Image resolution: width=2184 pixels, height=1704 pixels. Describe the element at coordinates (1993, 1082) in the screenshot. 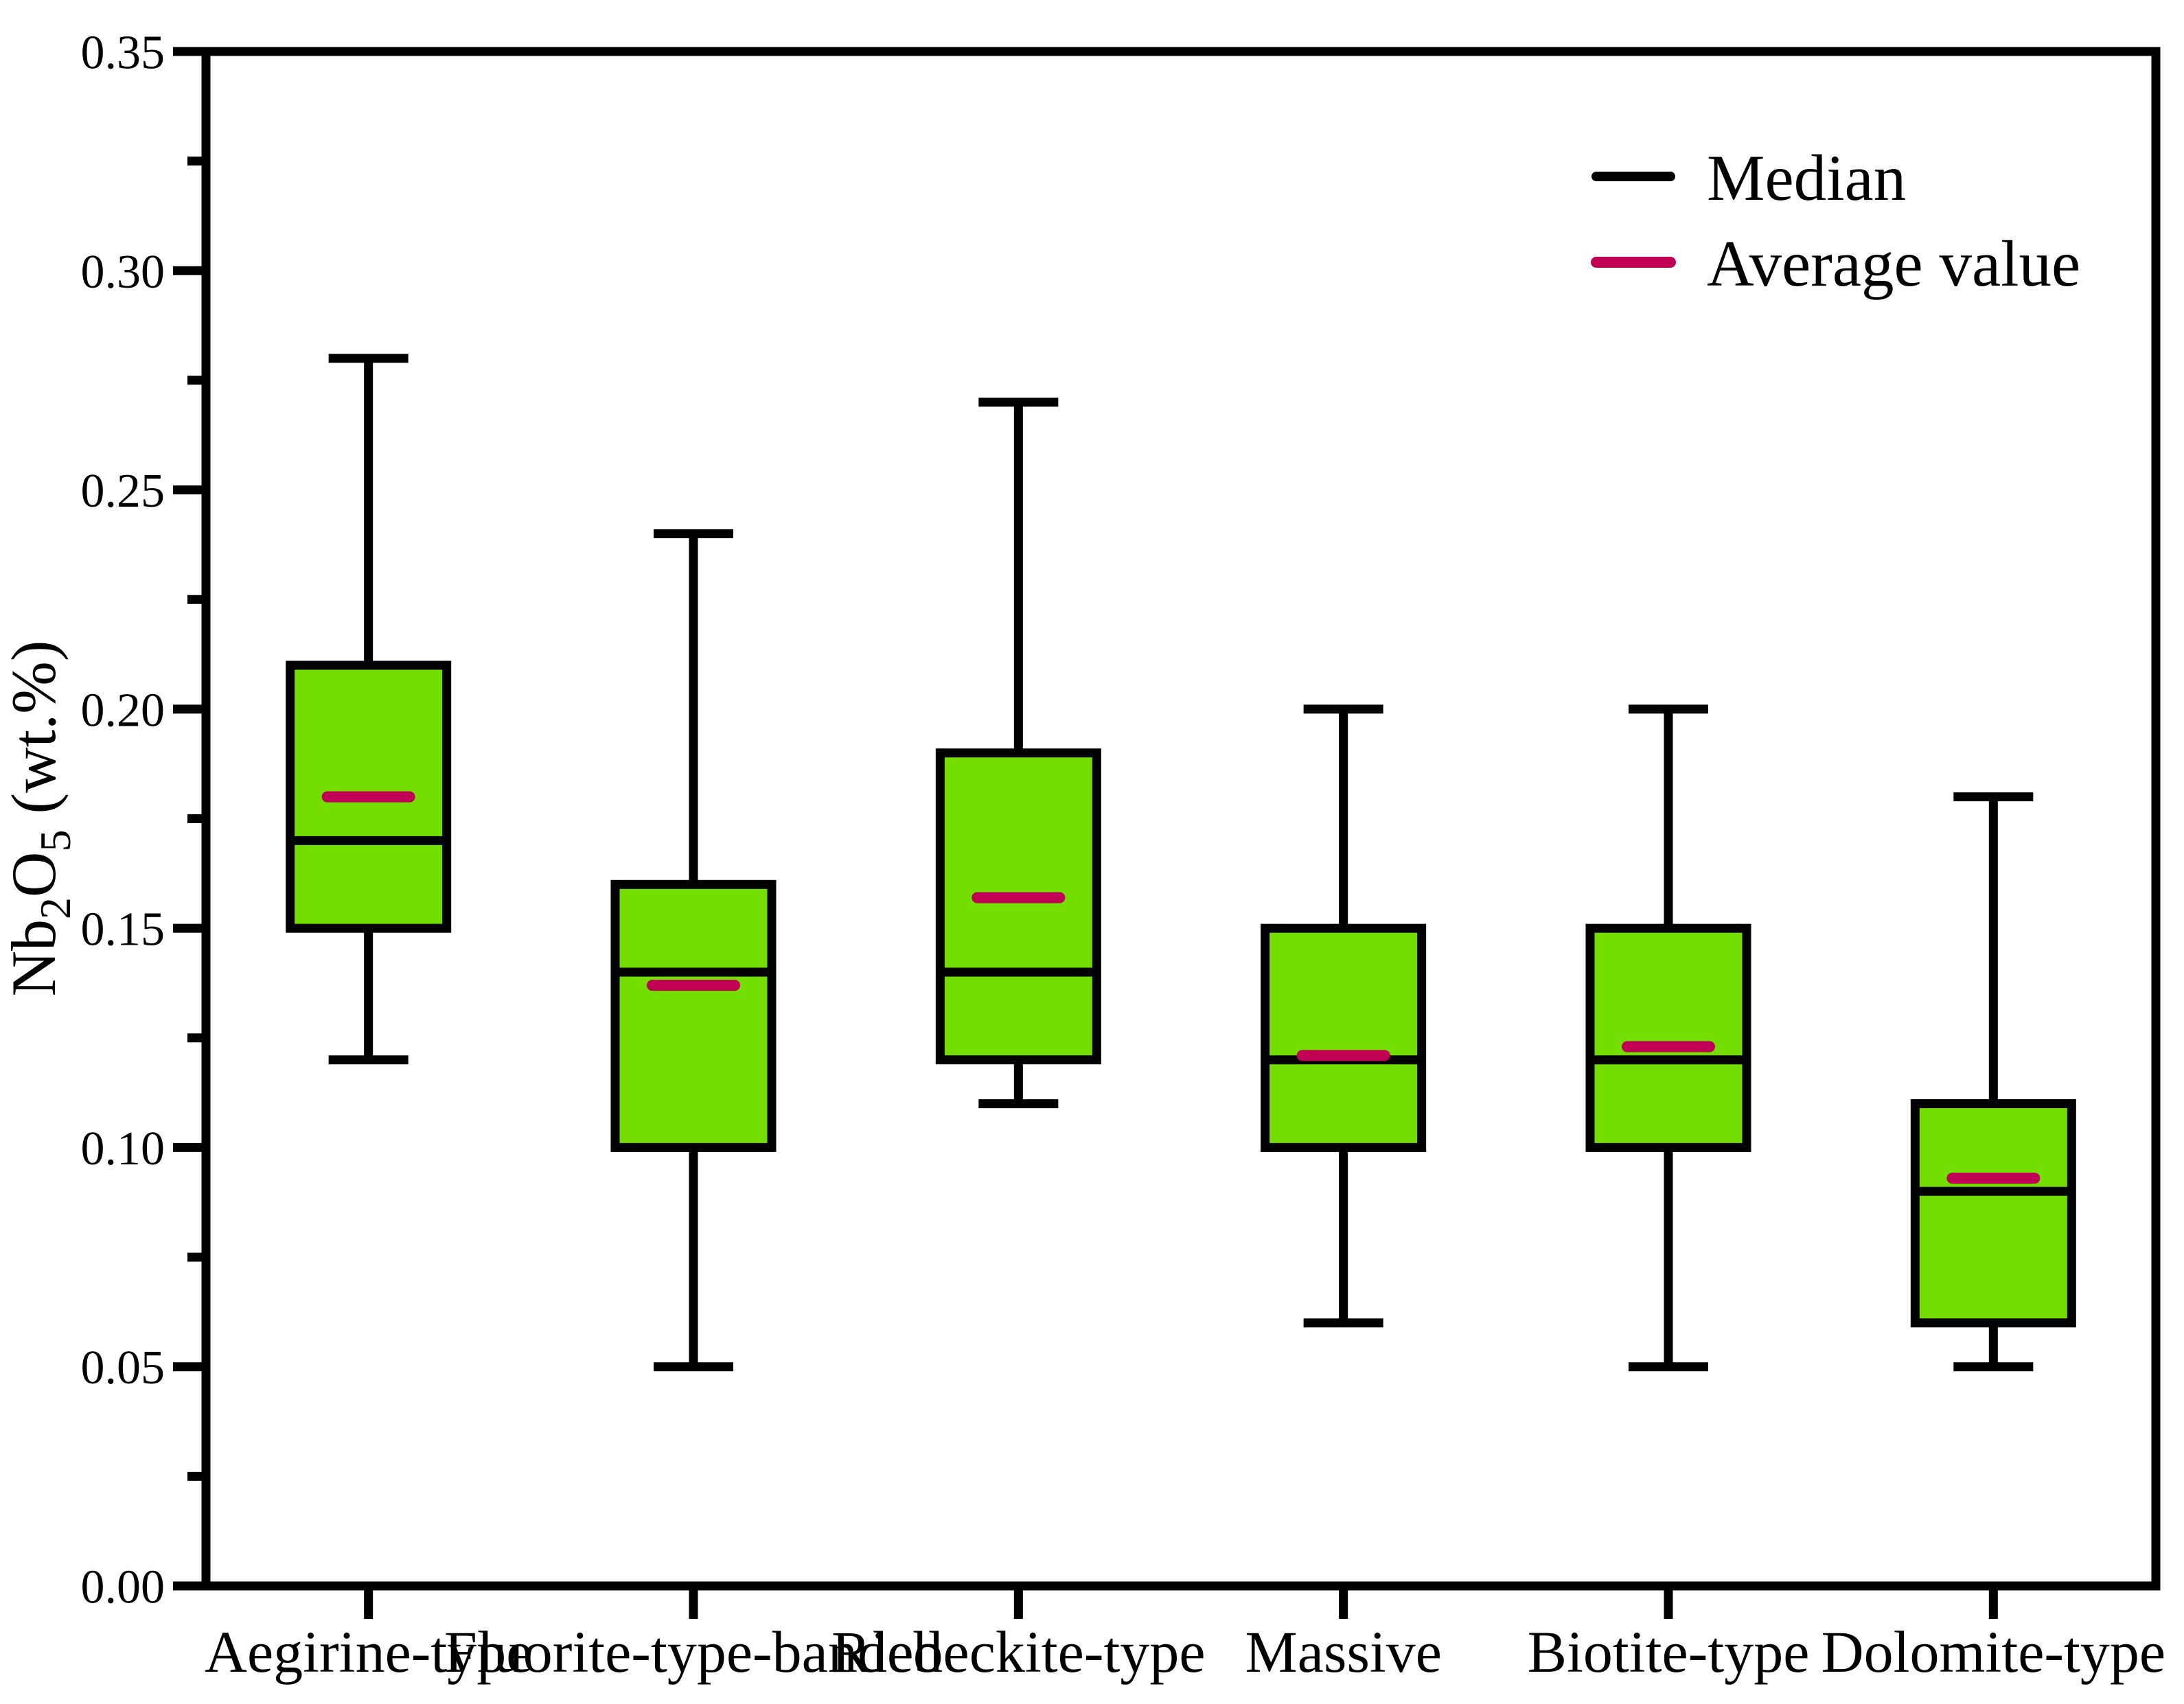

I see `box-plot-Dolomite-type` at that location.